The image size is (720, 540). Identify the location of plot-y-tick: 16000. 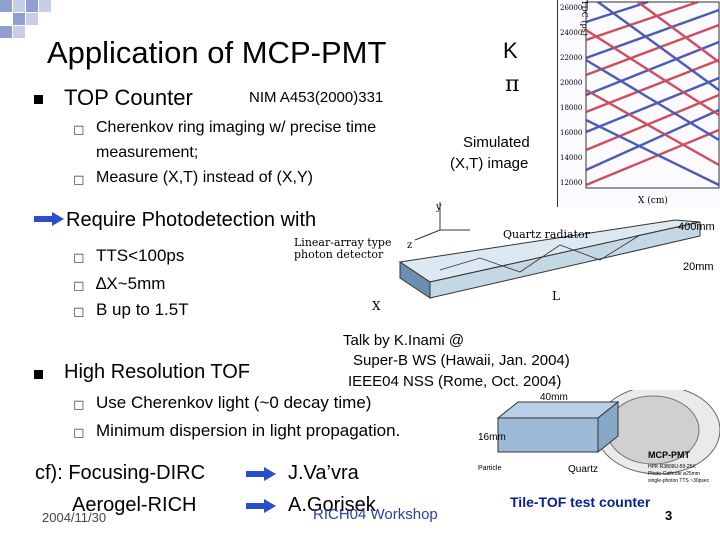
(571, 133).